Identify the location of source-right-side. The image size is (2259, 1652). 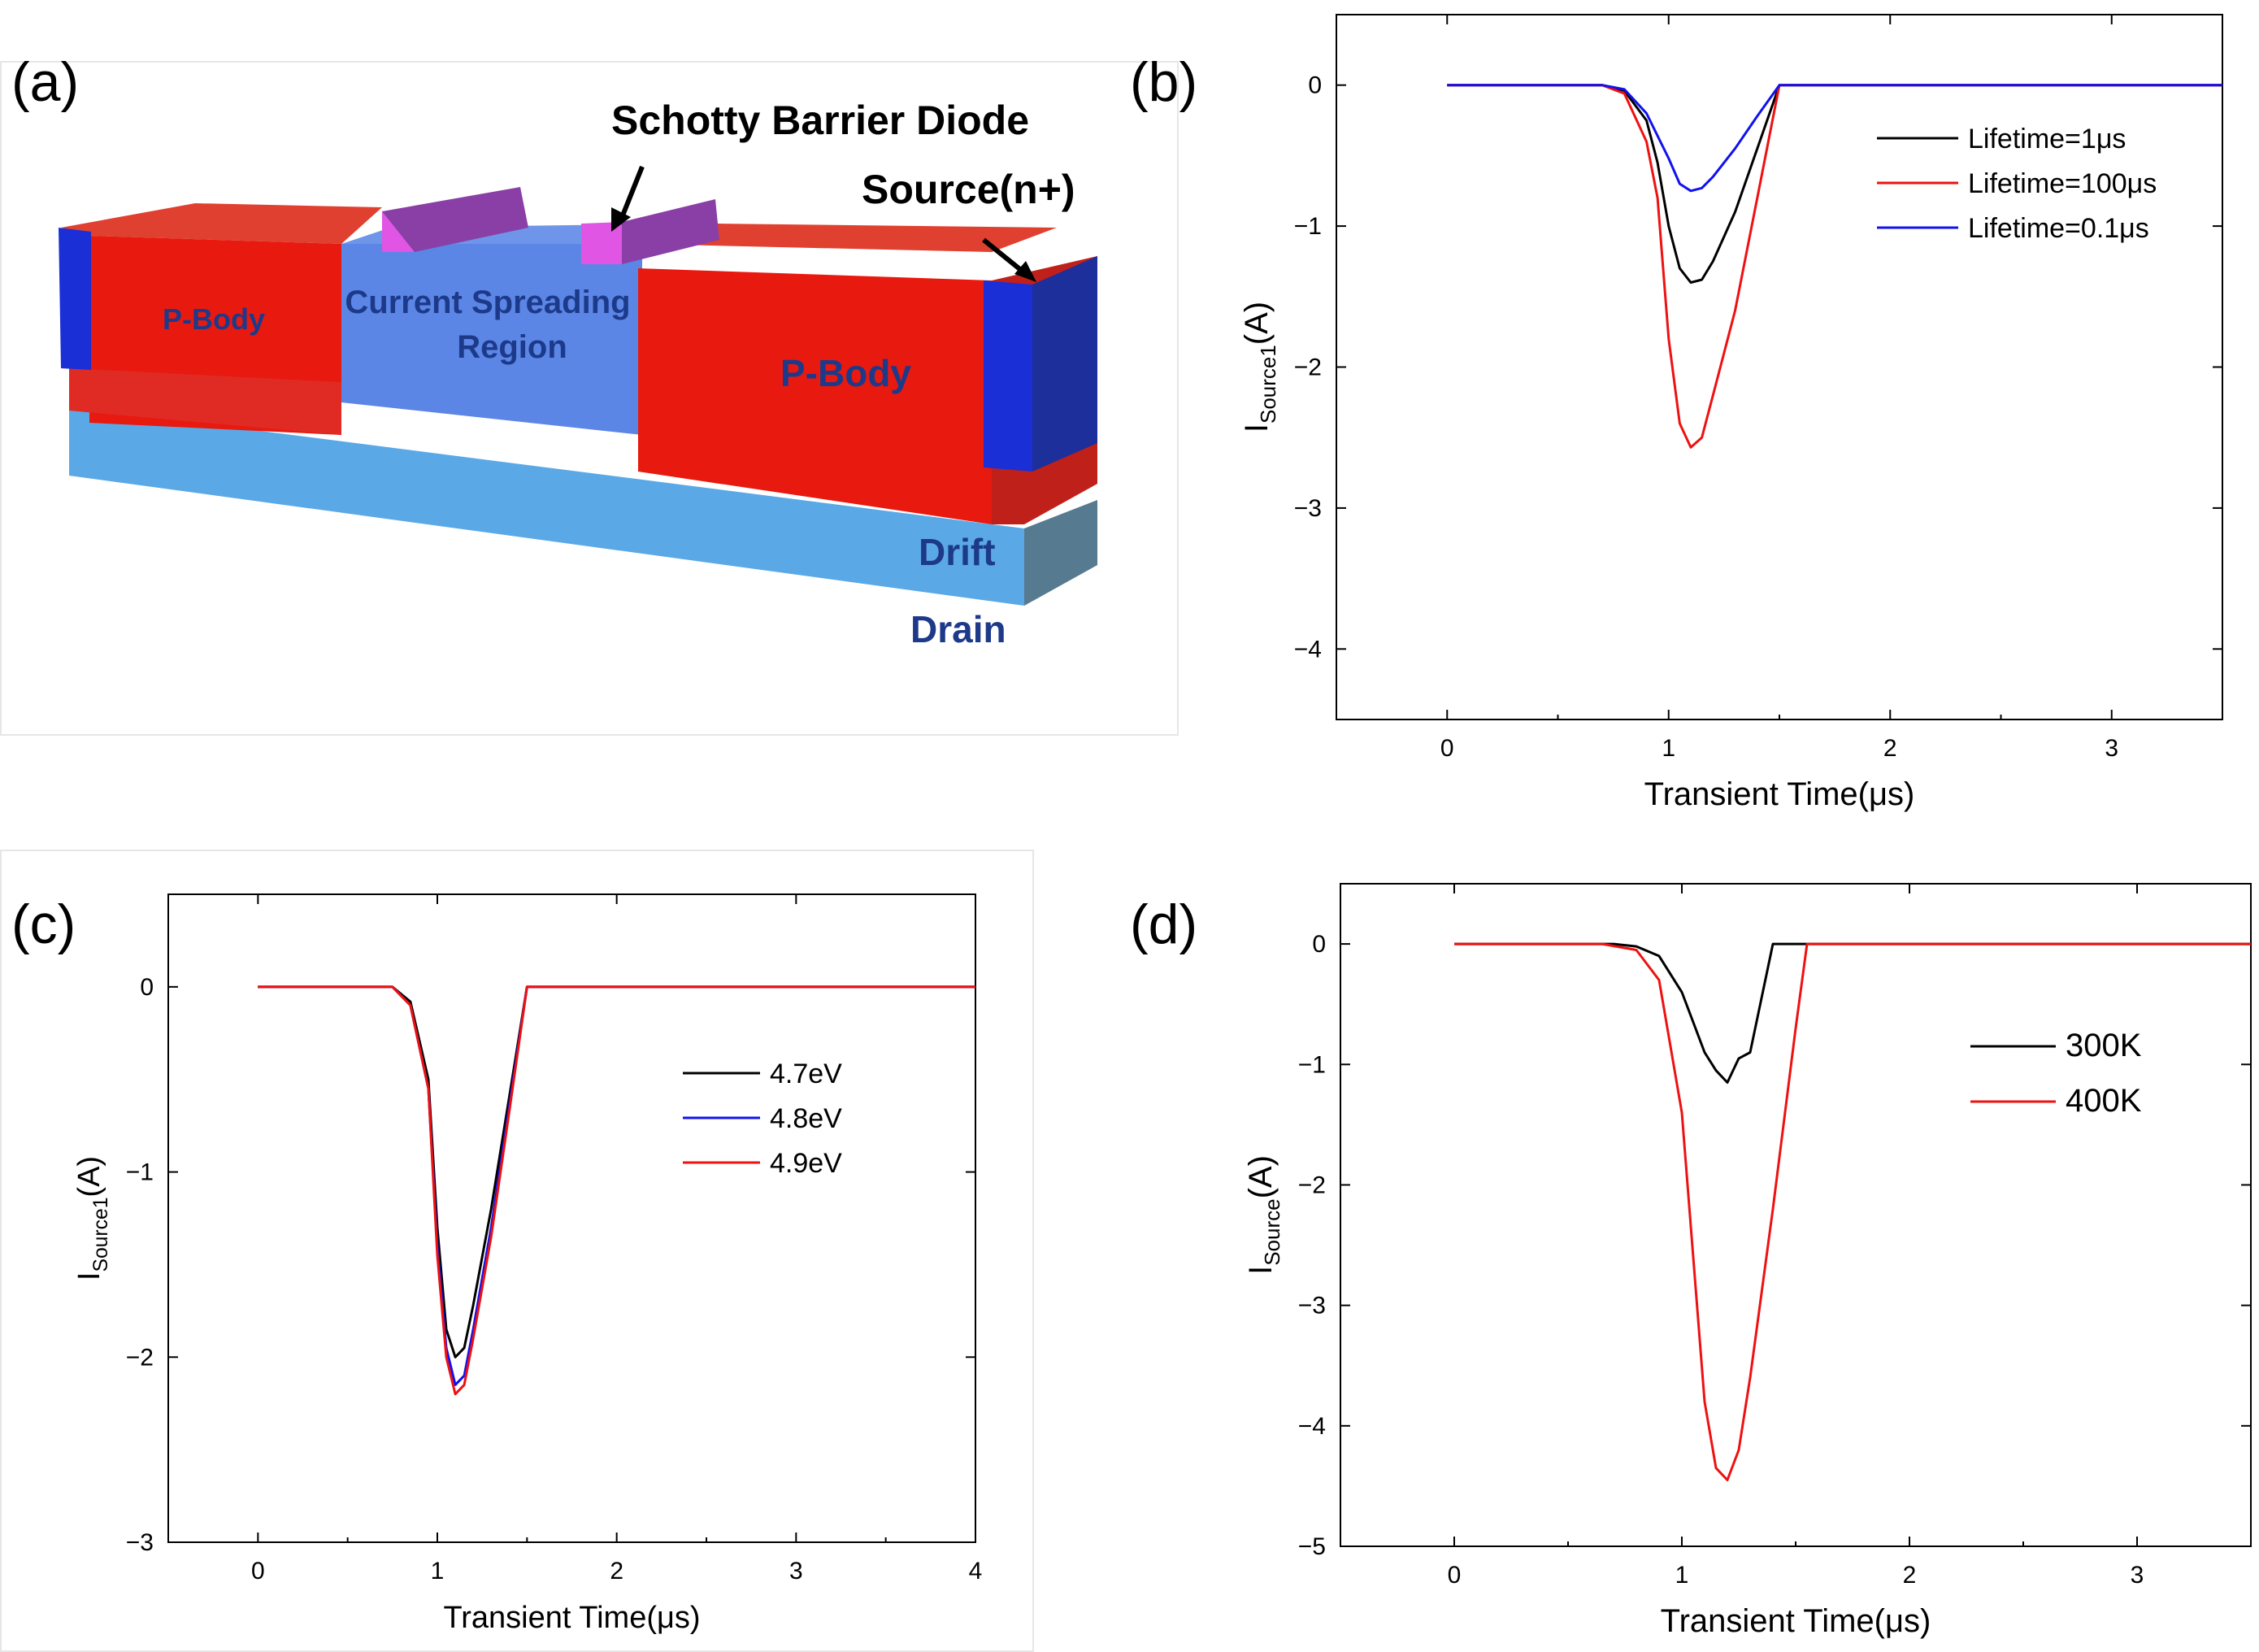
(1065, 364).